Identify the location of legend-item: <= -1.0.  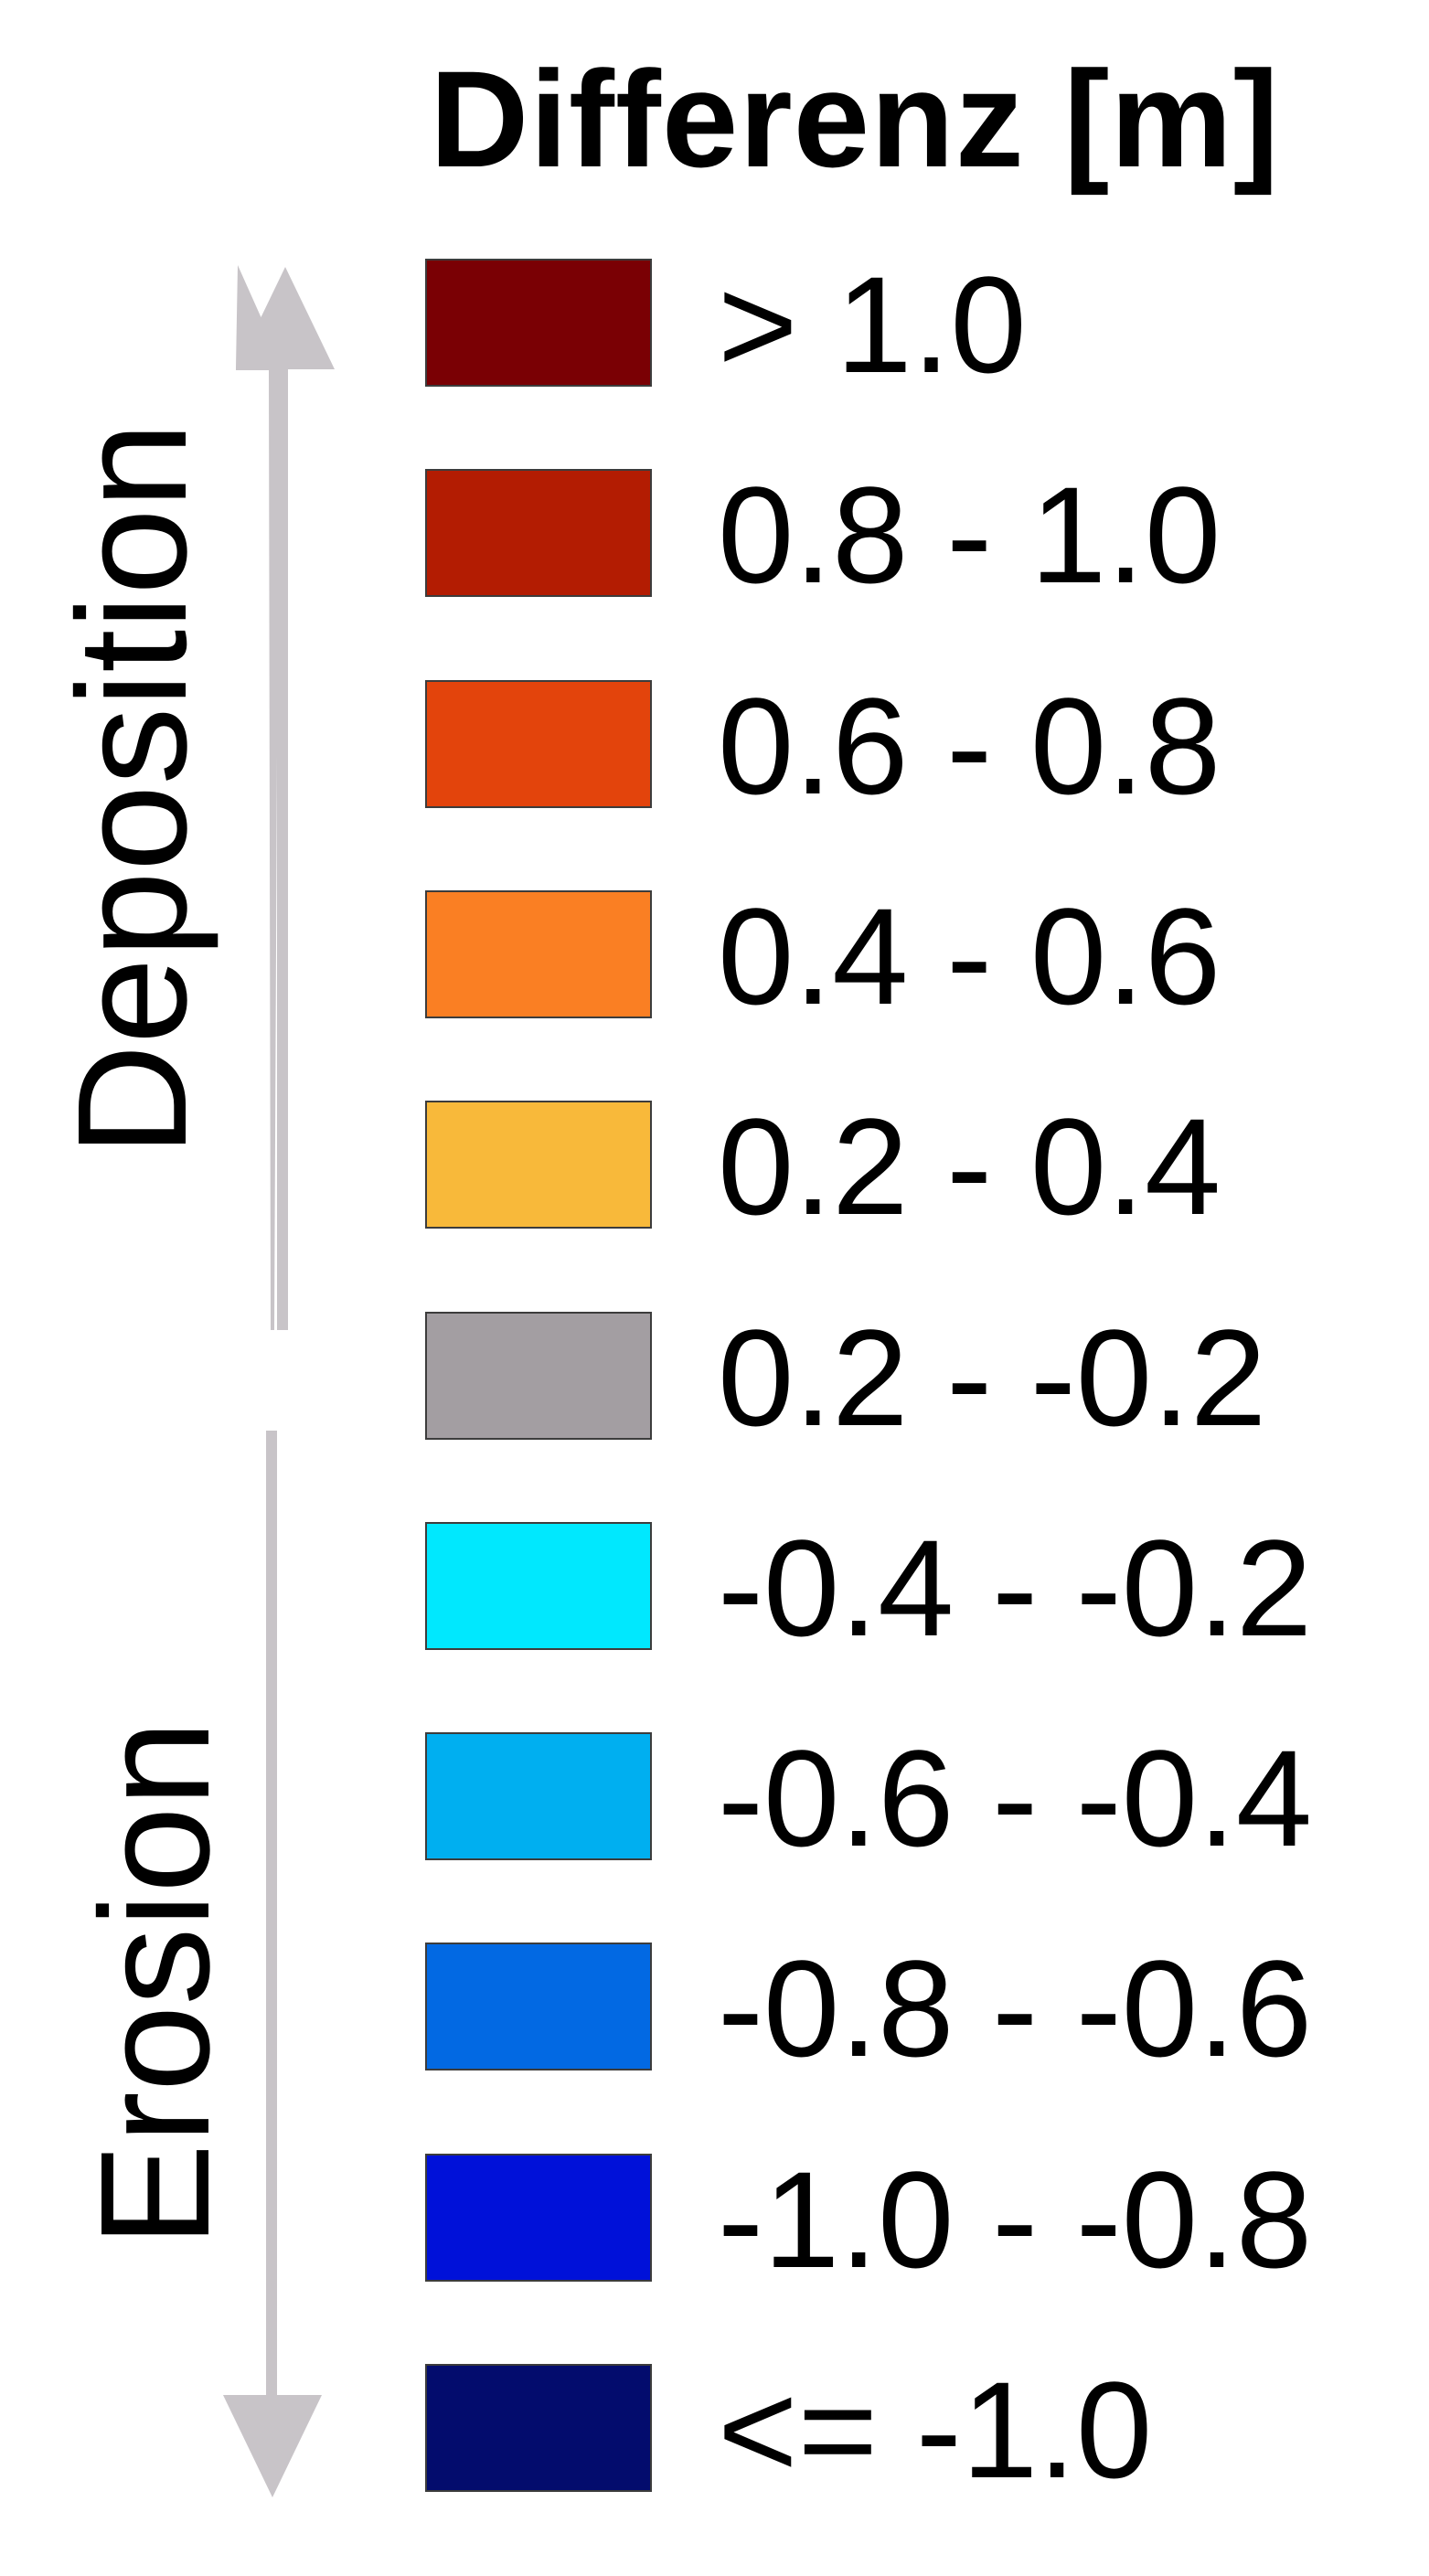
(923, 2430).